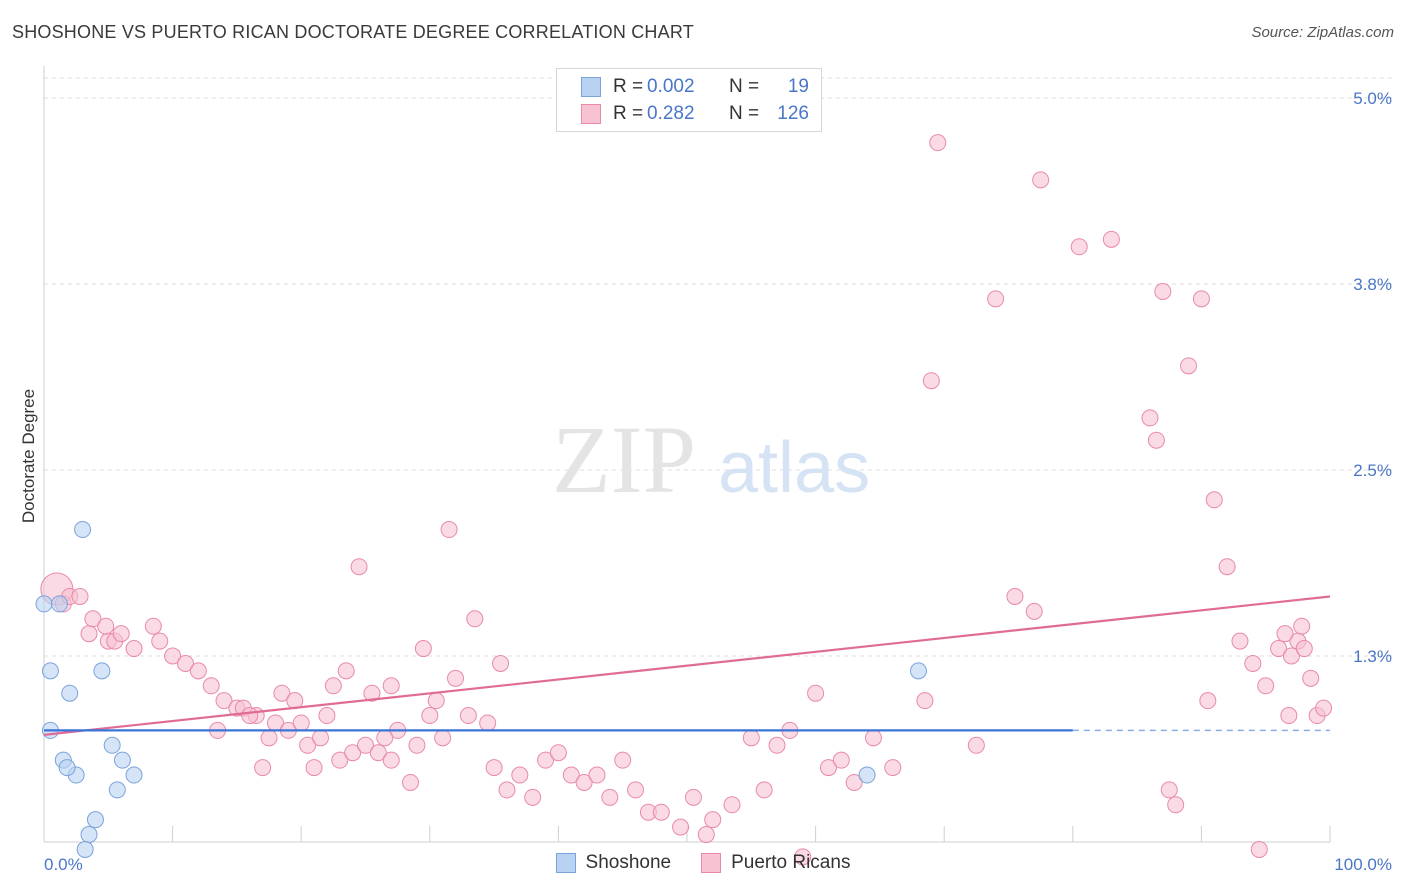 The width and height of the screenshot is (1406, 892). I want to click on legend-row-shoshone: R = 0.002 N = 19, so click(695, 87).